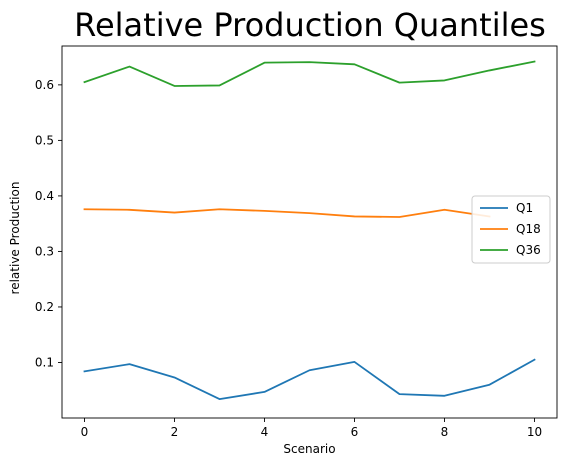 The width and height of the screenshot is (567, 467). Describe the element at coordinates (309, 449) in the screenshot. I see `x-axis-label: Scenario` at that location.